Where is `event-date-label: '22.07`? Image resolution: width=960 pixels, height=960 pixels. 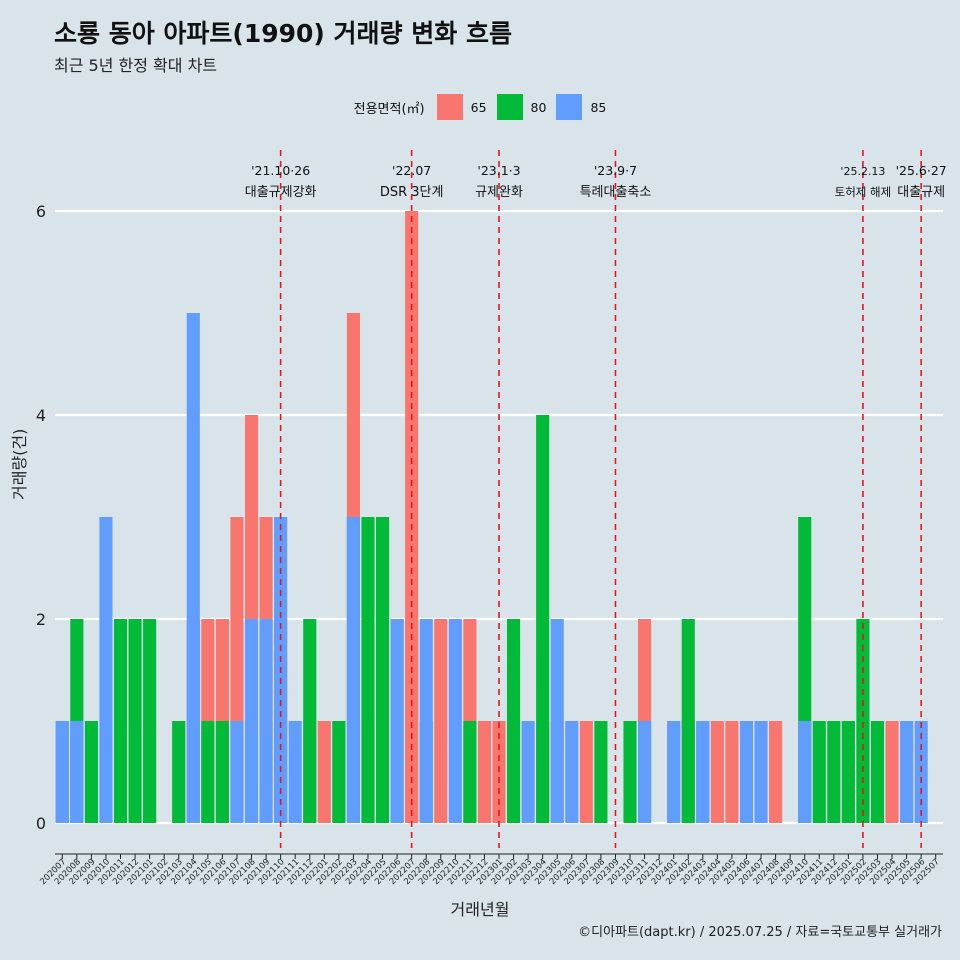 event-date-label: '22.07 is located at coordinates (411, 170).